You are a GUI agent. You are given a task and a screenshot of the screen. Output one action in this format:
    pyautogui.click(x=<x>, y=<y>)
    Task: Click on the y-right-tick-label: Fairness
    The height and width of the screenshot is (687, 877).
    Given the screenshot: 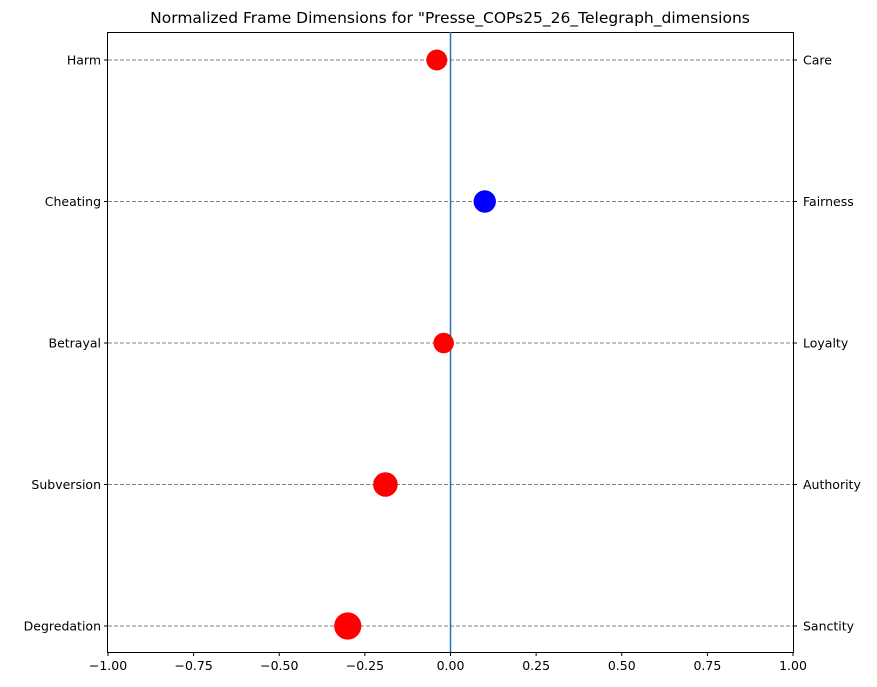 What is the action you would take?
    pyautogui.click(x=828, y=201)
    